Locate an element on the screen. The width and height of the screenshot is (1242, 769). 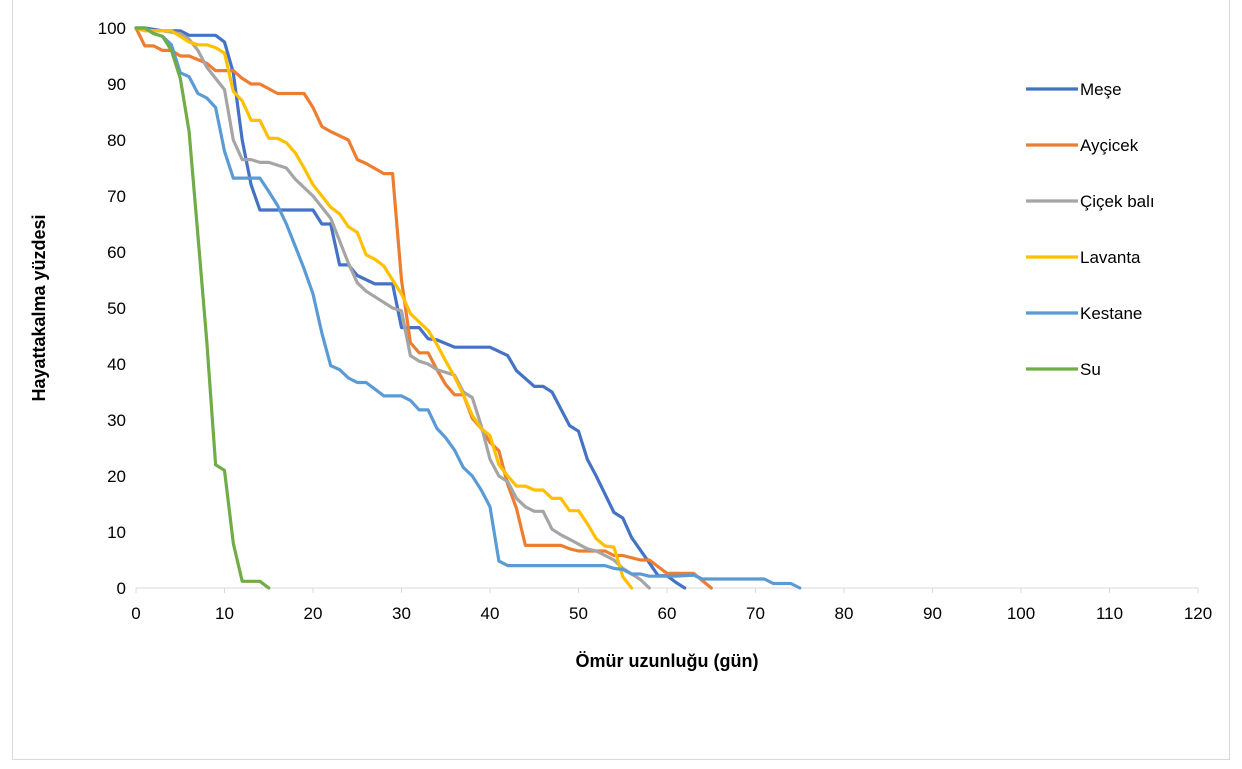
x-tick-label: 70 is located at coordinates (755, 613).